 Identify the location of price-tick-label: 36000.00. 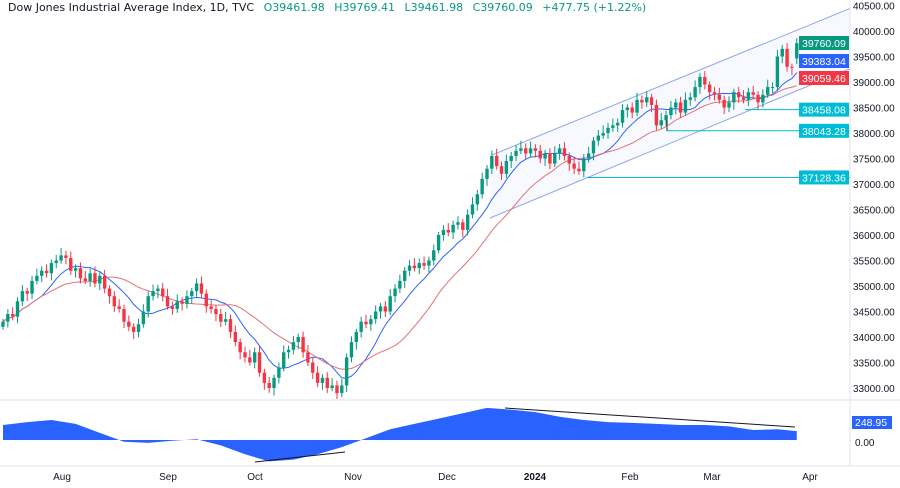
(874, 236).